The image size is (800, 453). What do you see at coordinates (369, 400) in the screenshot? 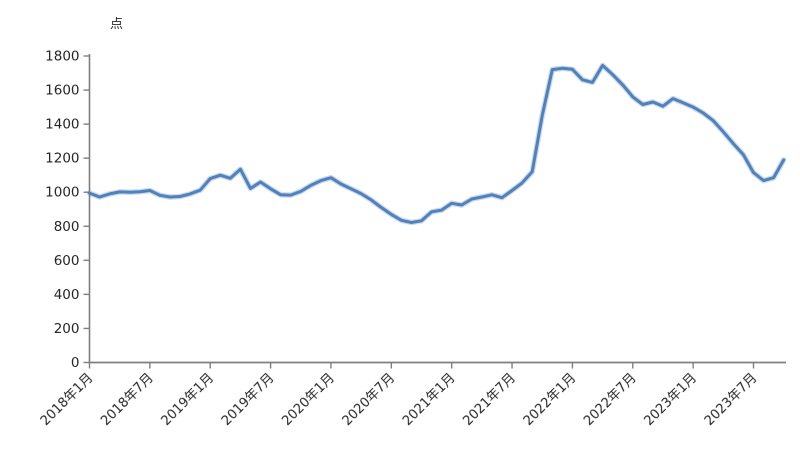
I see `x-tick-label: 2020年7月` at bounding box center [369, 400].